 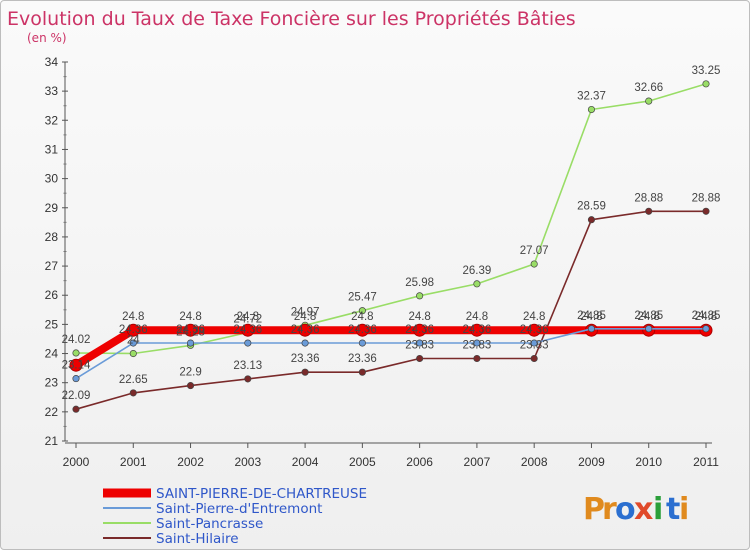 I want to click on data-label: 22.65, so click(x=133, y=380).